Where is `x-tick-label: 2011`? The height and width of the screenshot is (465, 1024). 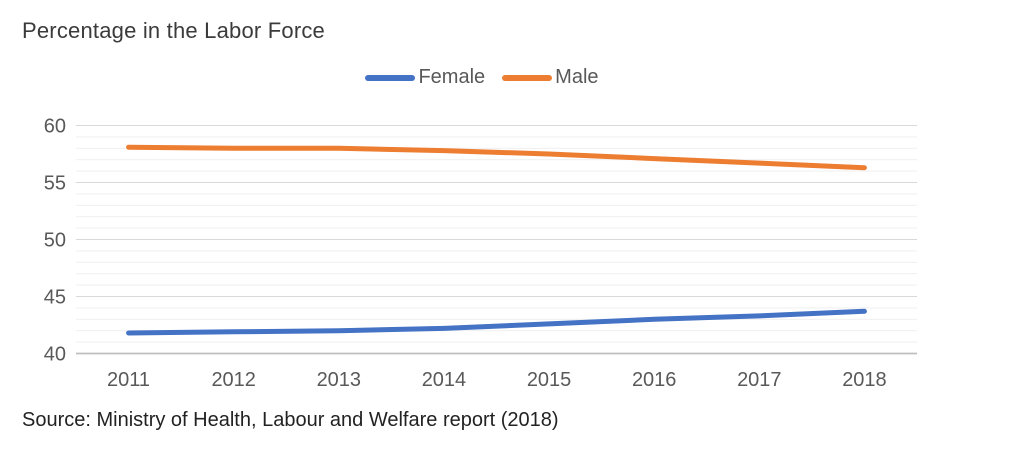
x-tick-label: 2011 is located at coordinates (128, 380).